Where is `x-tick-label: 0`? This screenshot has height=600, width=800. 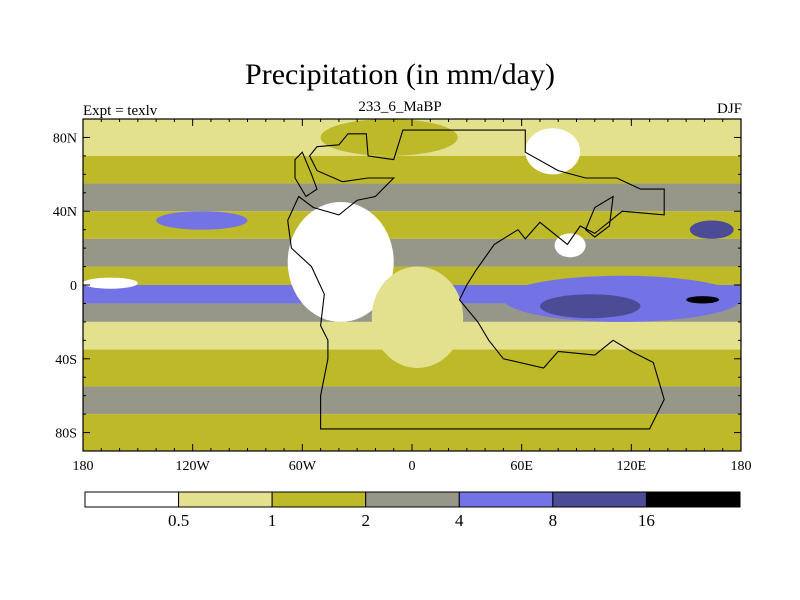
x-tick-label: 0 is located at coordinates (412, 466).